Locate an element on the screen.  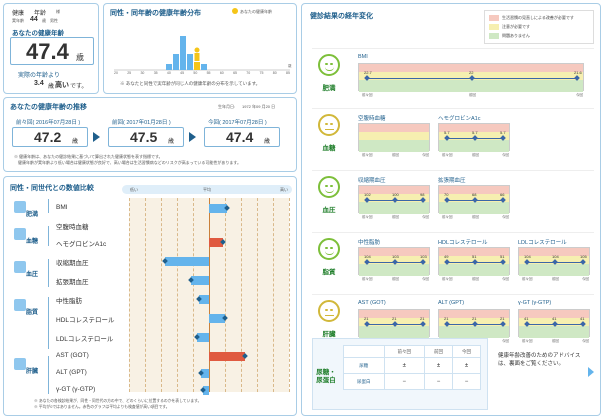
distribution-tick: 60 is located at coordinates (221, 73).